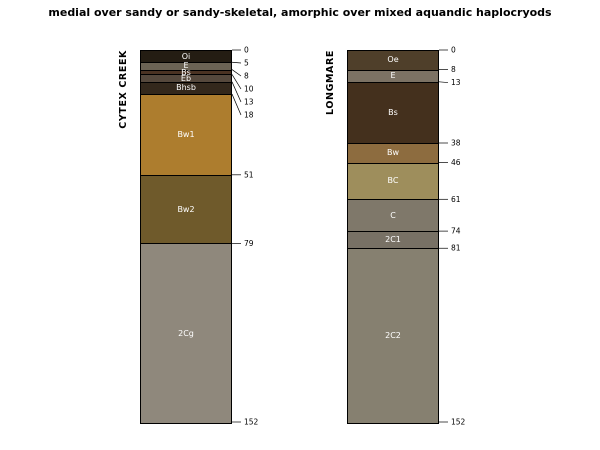  I want to click on horizon-label: Bw1, so click(186, 134).